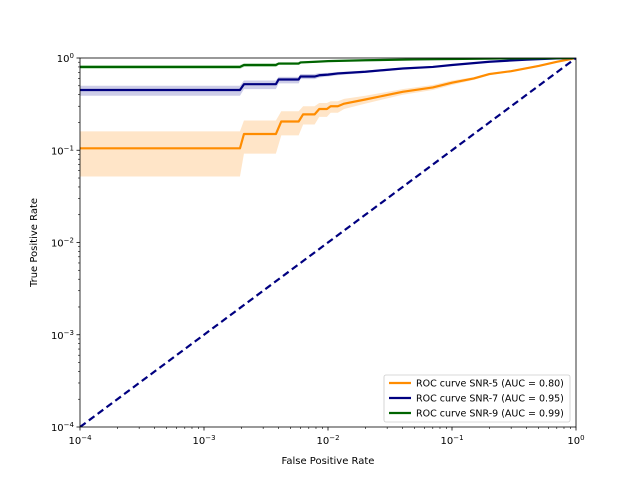  I want to click on legend-box, so click(477, 398).